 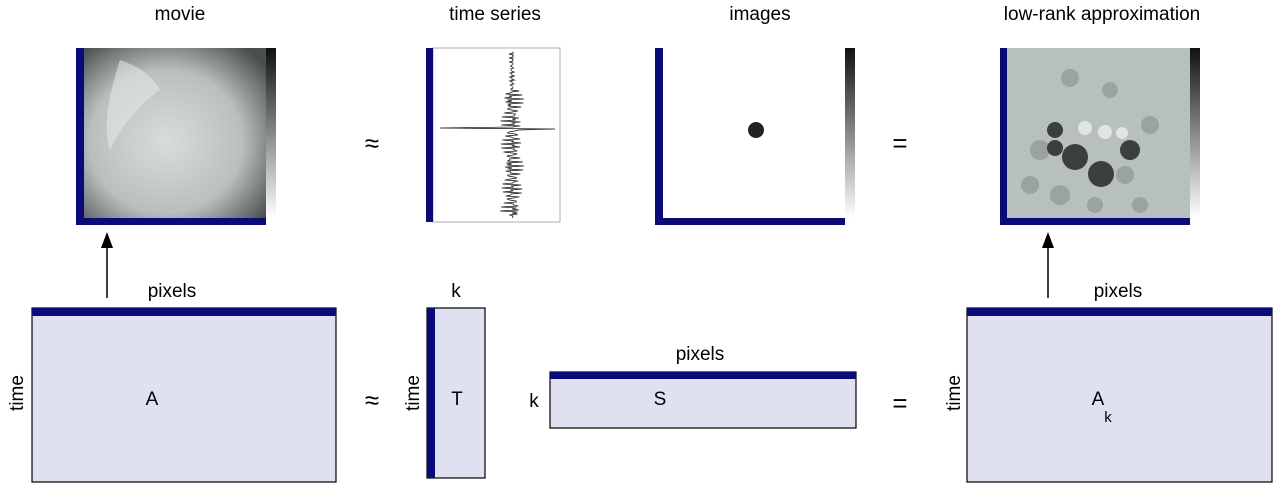 I want to click on col-label: k, so click(x=456, y=291).